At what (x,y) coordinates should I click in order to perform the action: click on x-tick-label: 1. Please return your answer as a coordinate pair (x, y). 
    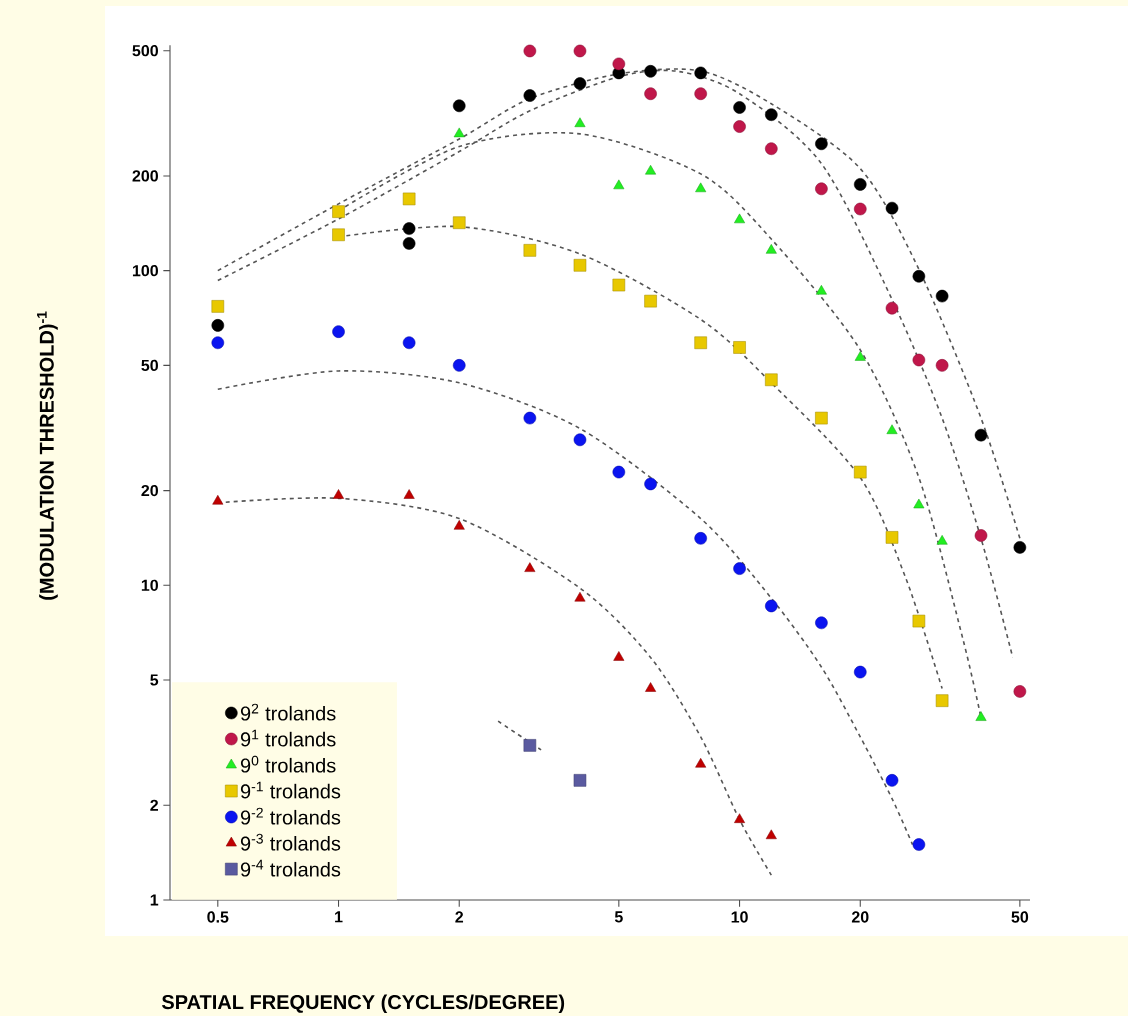
    Looking at the image, I should click on (339, 917).